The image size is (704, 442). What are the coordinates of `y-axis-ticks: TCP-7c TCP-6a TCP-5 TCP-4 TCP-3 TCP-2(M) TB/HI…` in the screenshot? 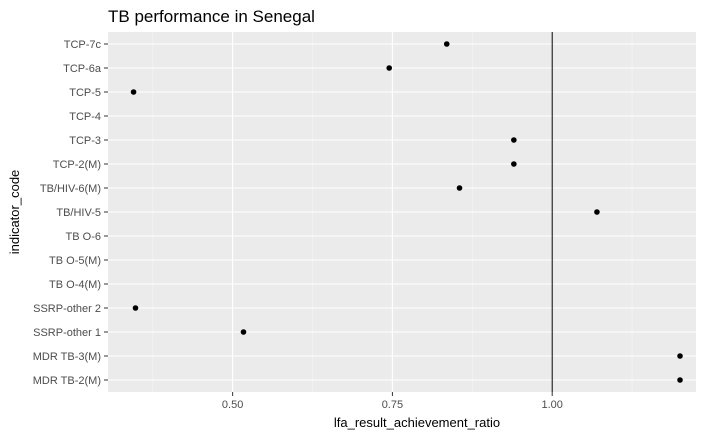 It's located at (70, 213).